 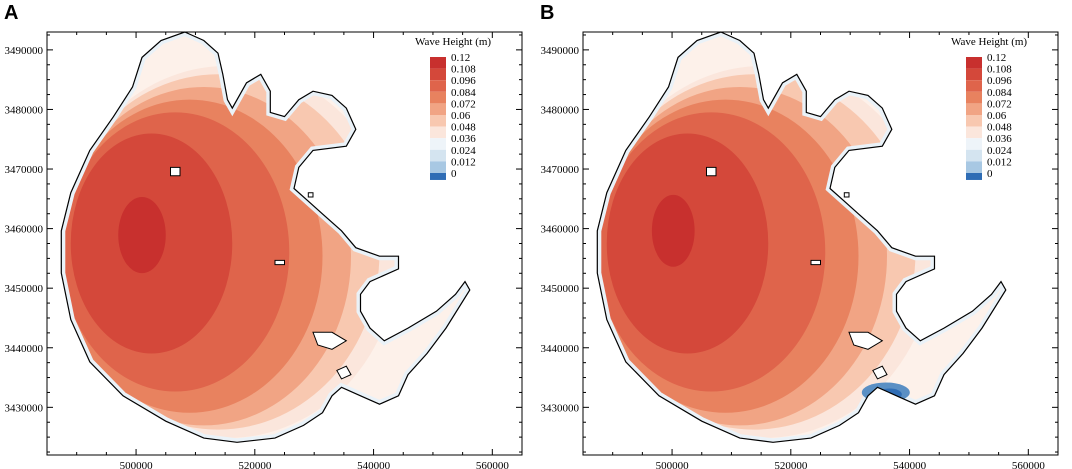 I want to click on low-wave-zone, so click(x=885, y=392).